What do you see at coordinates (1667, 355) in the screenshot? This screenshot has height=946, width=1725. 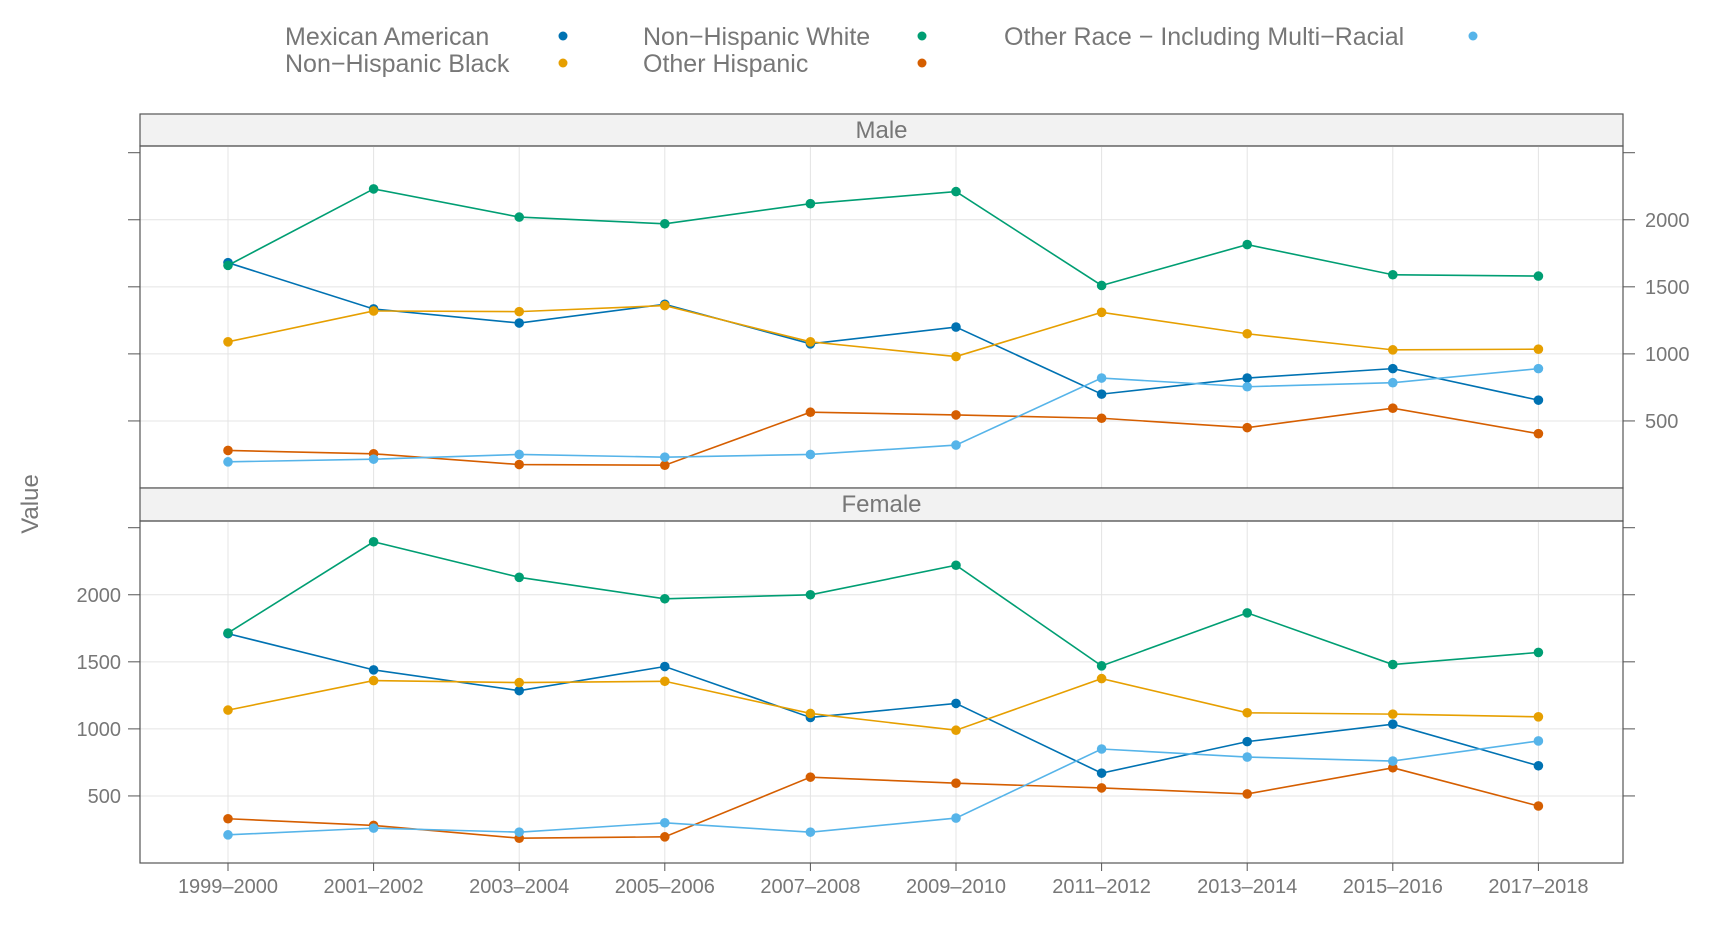 I see `y-tick-label: 1000` at bounding box center [1667, 355].